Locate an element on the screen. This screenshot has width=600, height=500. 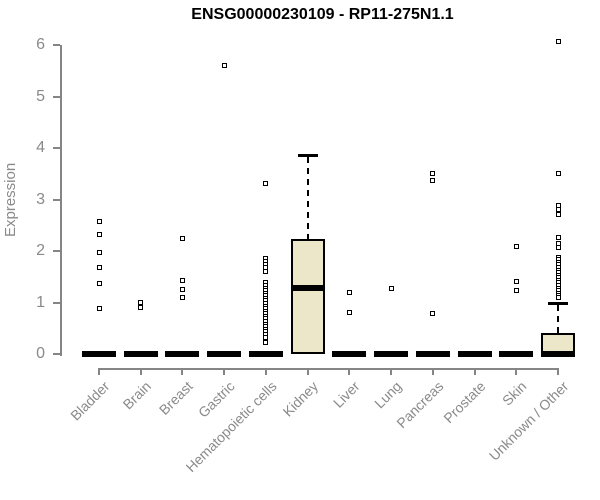
y-tick-label: 5 is located at coordinates (40, 96).